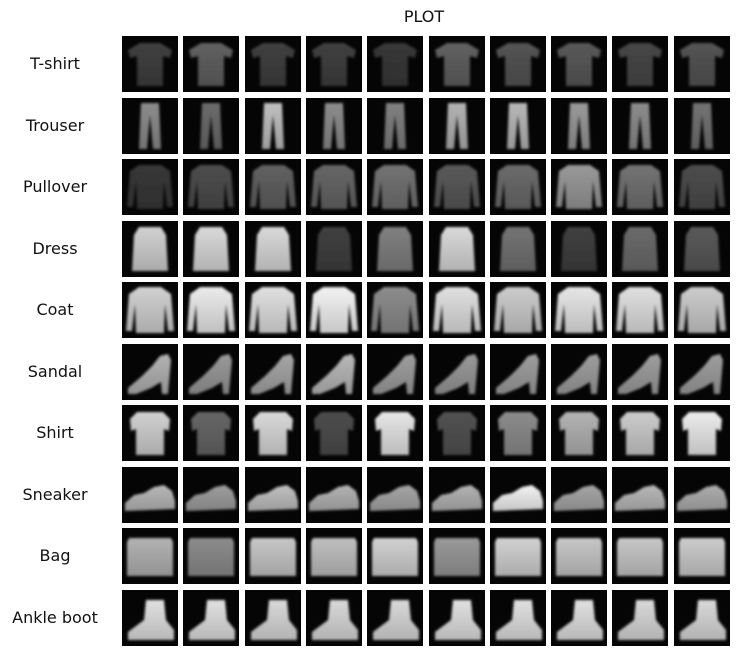  I want to click on row-label: Coat, so click(55, 309).